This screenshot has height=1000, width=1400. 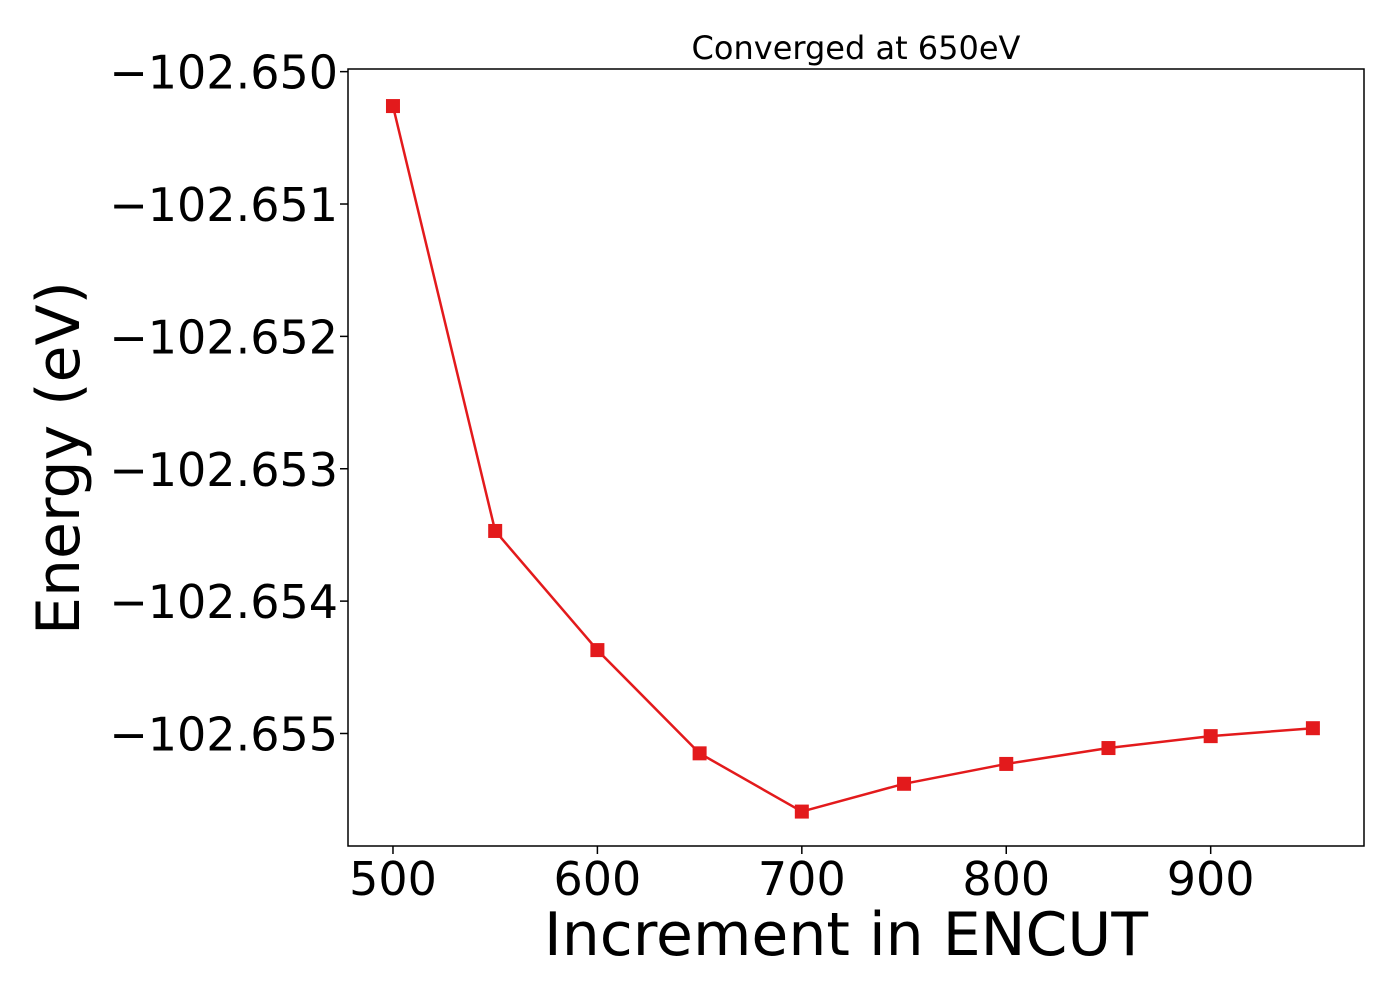 What do you see at coordinates (393, 879) in the screenshot?
I see `x-tick-label: 500` at bounding box center [393, 879].